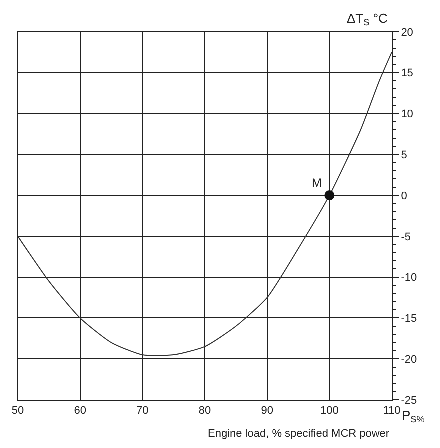 The image size is (440, 448). Describe the element at coordinates (392, 411) in the screenshot. I see `x-tick-label: 110` at that location.